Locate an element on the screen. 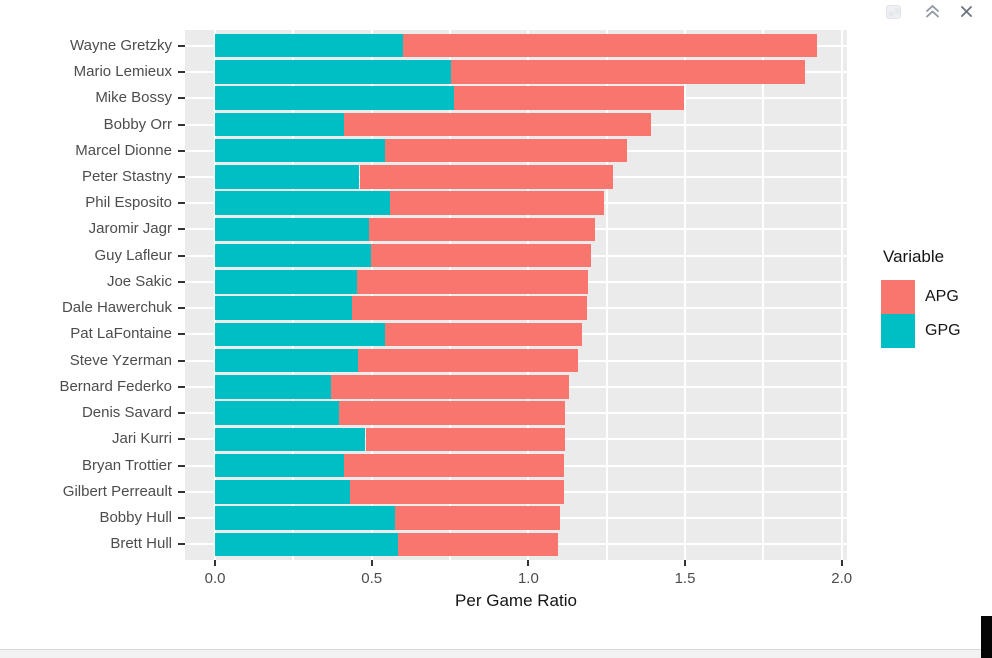 Image resolution: width=992 pixels, height=658 pixels. y-tick-label: Bobby Orr is located at coordinates (137, 124).